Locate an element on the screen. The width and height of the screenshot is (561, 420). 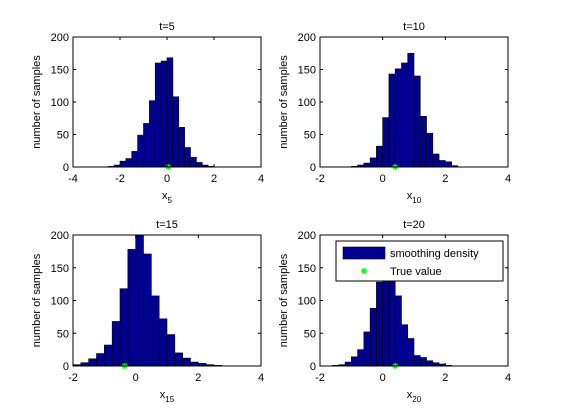
subplot-title: t=15 is located at coordinates (167, 225).